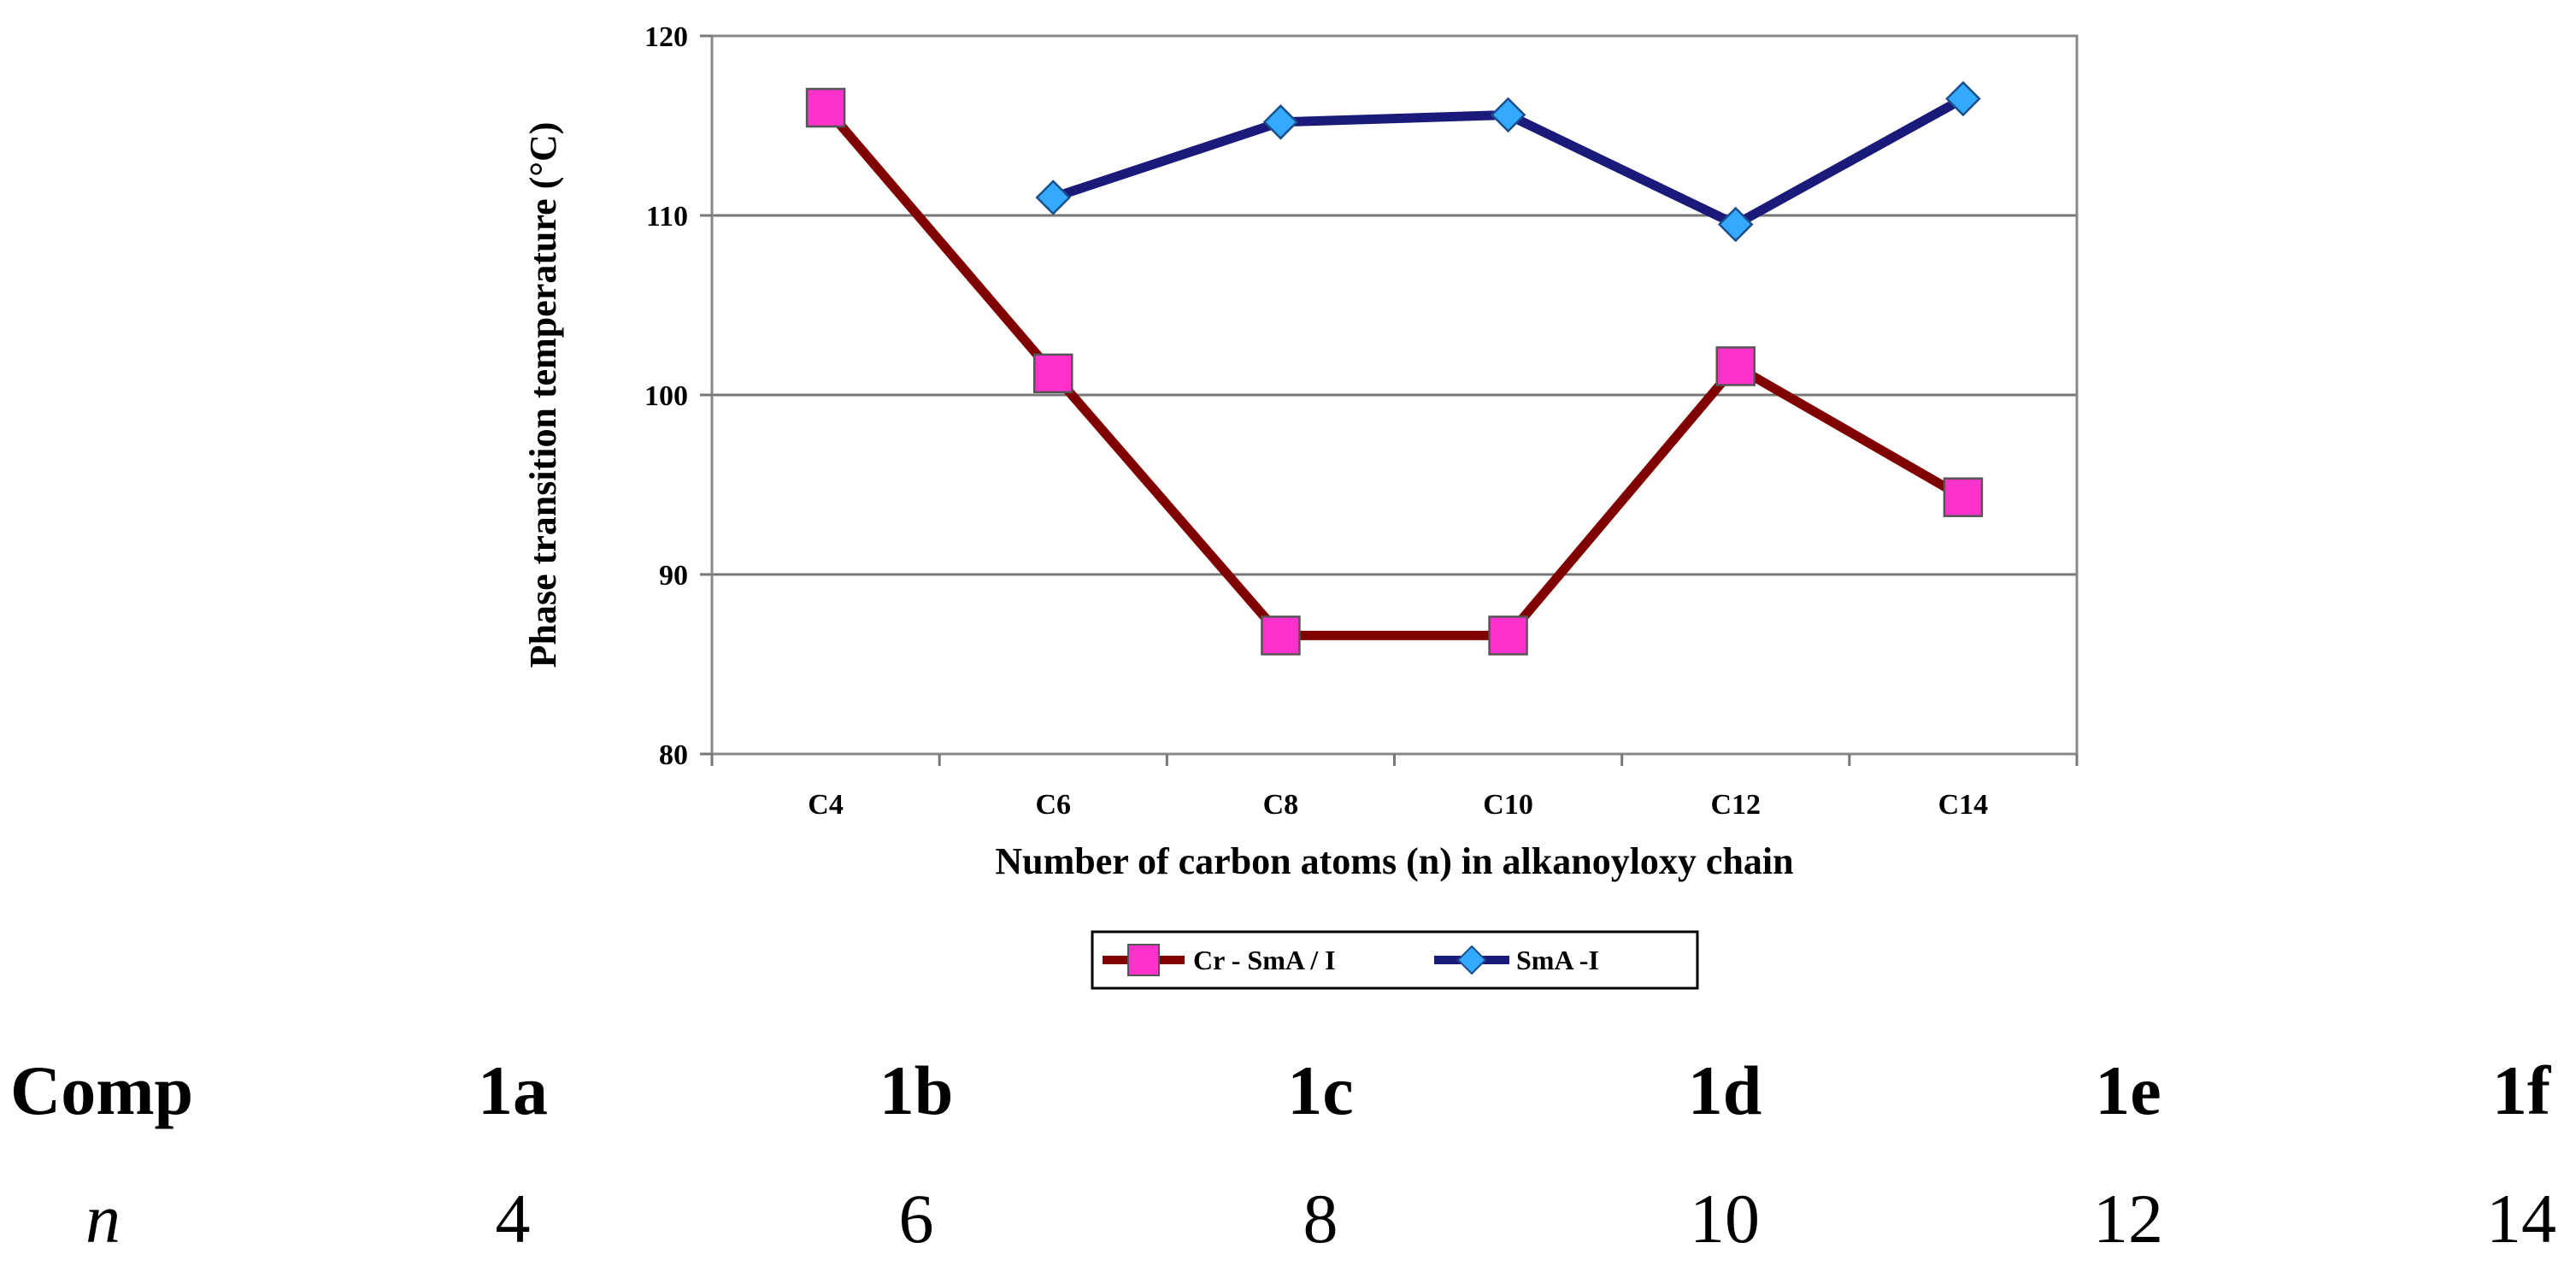 The width and height of the screenshot is (2576, 1278). Describe the element at coordinates (1288, 1214) in the screenshot. I see `n-row: n 4 6 8 10 12 14` at that location.